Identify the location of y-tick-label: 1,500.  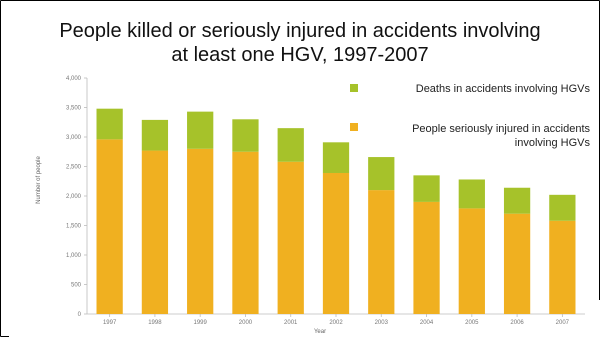
(74, 227).